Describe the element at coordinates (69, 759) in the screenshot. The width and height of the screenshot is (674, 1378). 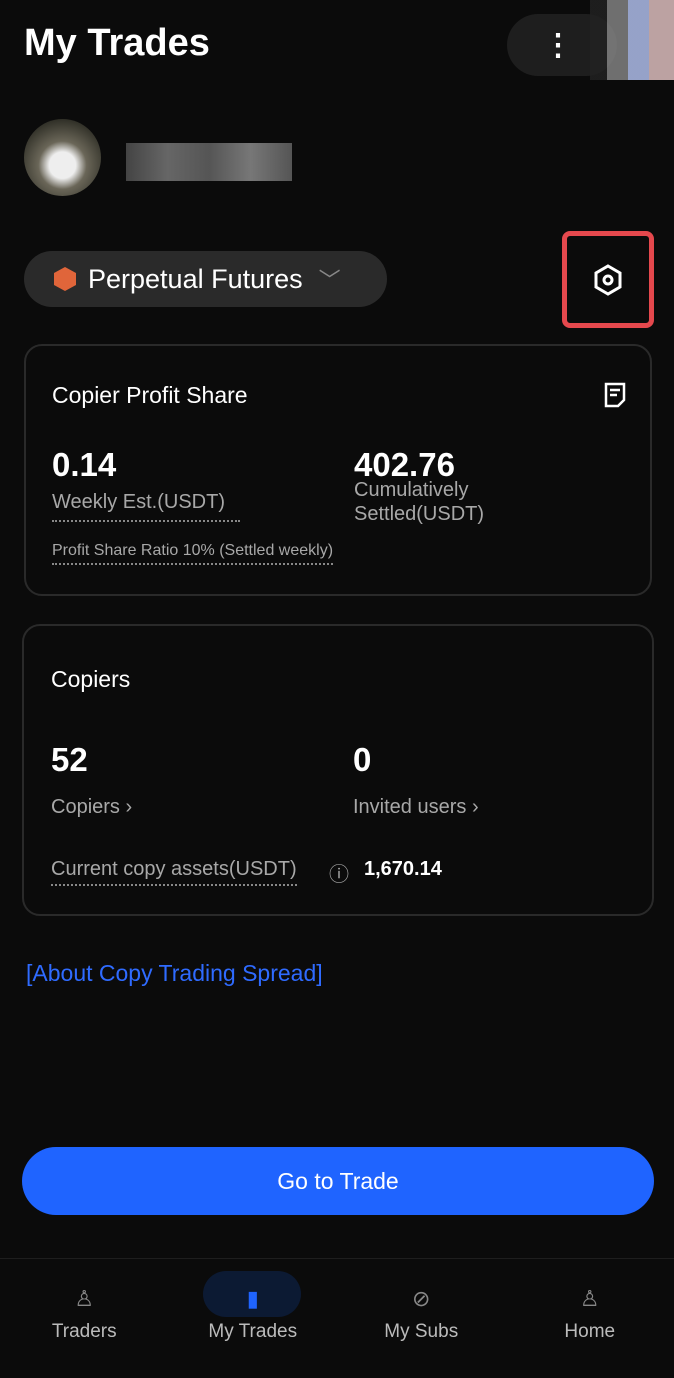
I see `copiers-value: 52` at that location.